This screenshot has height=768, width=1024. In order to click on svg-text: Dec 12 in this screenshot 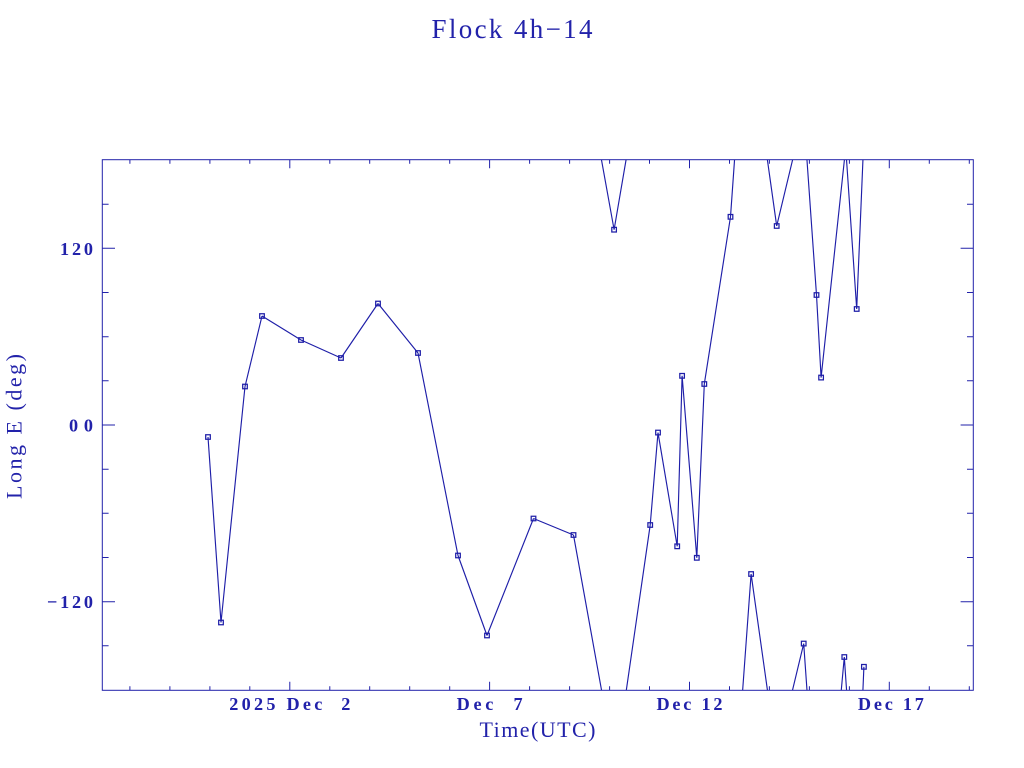, I will do `click(690, 704)`.